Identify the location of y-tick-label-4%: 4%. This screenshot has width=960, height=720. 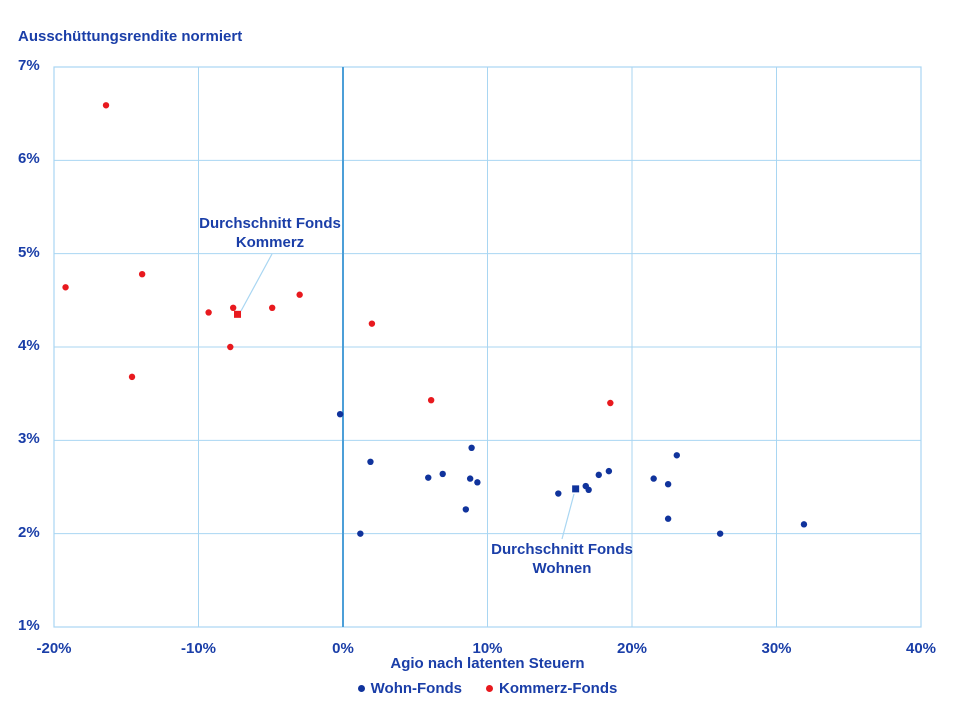
(29, 345).